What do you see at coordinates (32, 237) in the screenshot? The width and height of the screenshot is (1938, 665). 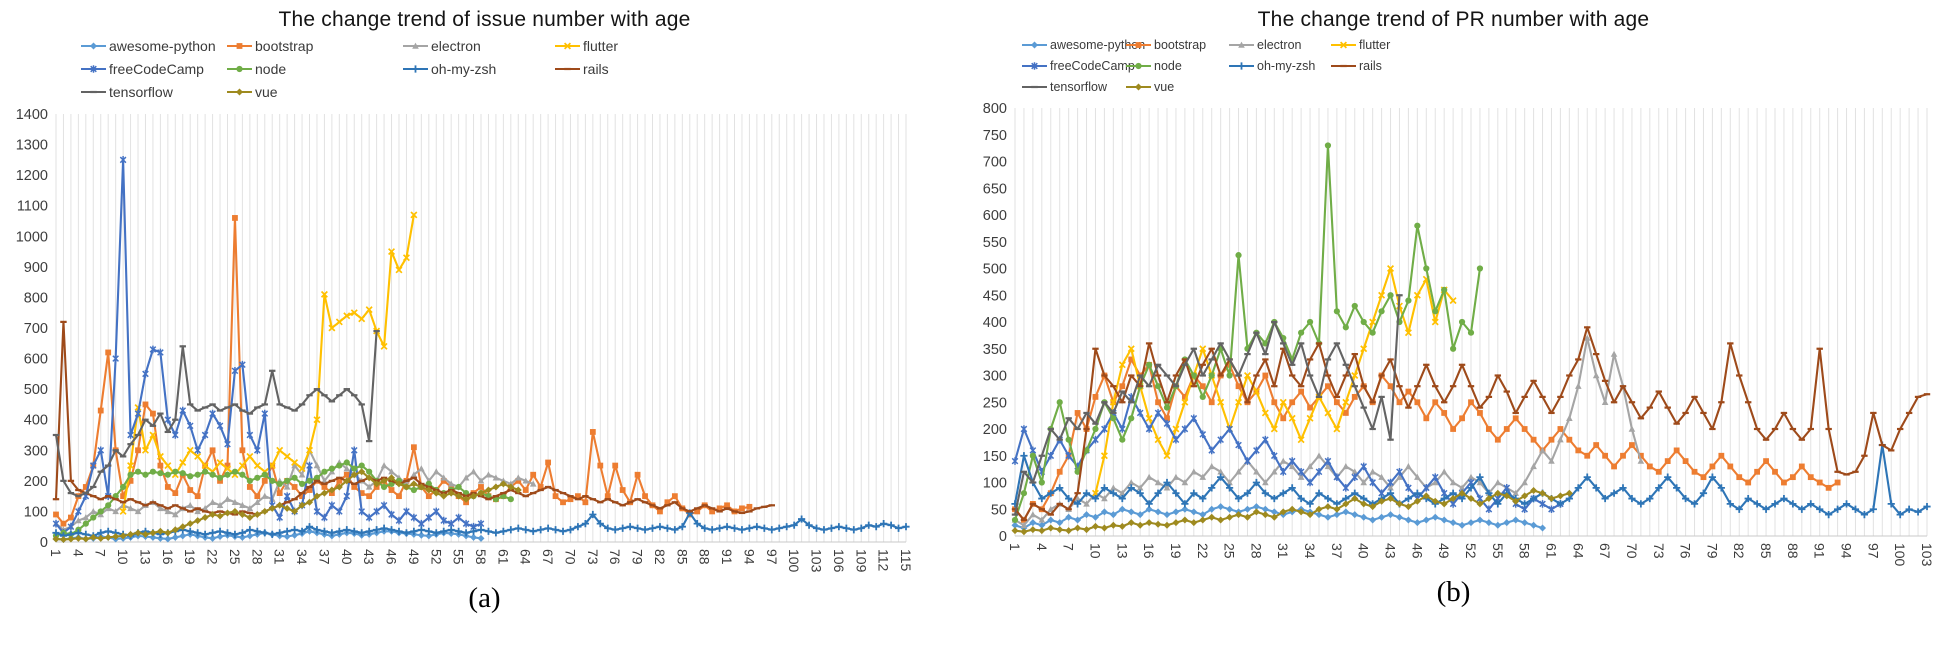 I see `svg-text: 1000` at bounding box center [32, 237].